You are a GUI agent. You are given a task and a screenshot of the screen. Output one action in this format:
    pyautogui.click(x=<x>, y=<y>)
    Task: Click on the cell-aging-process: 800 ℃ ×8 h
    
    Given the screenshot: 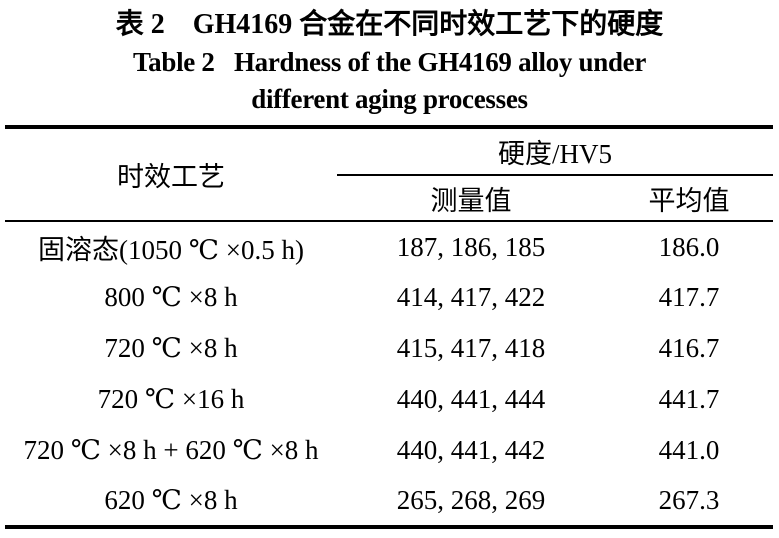 What is the action you would take?
    pyautogui.click(x=171, y=297)
    